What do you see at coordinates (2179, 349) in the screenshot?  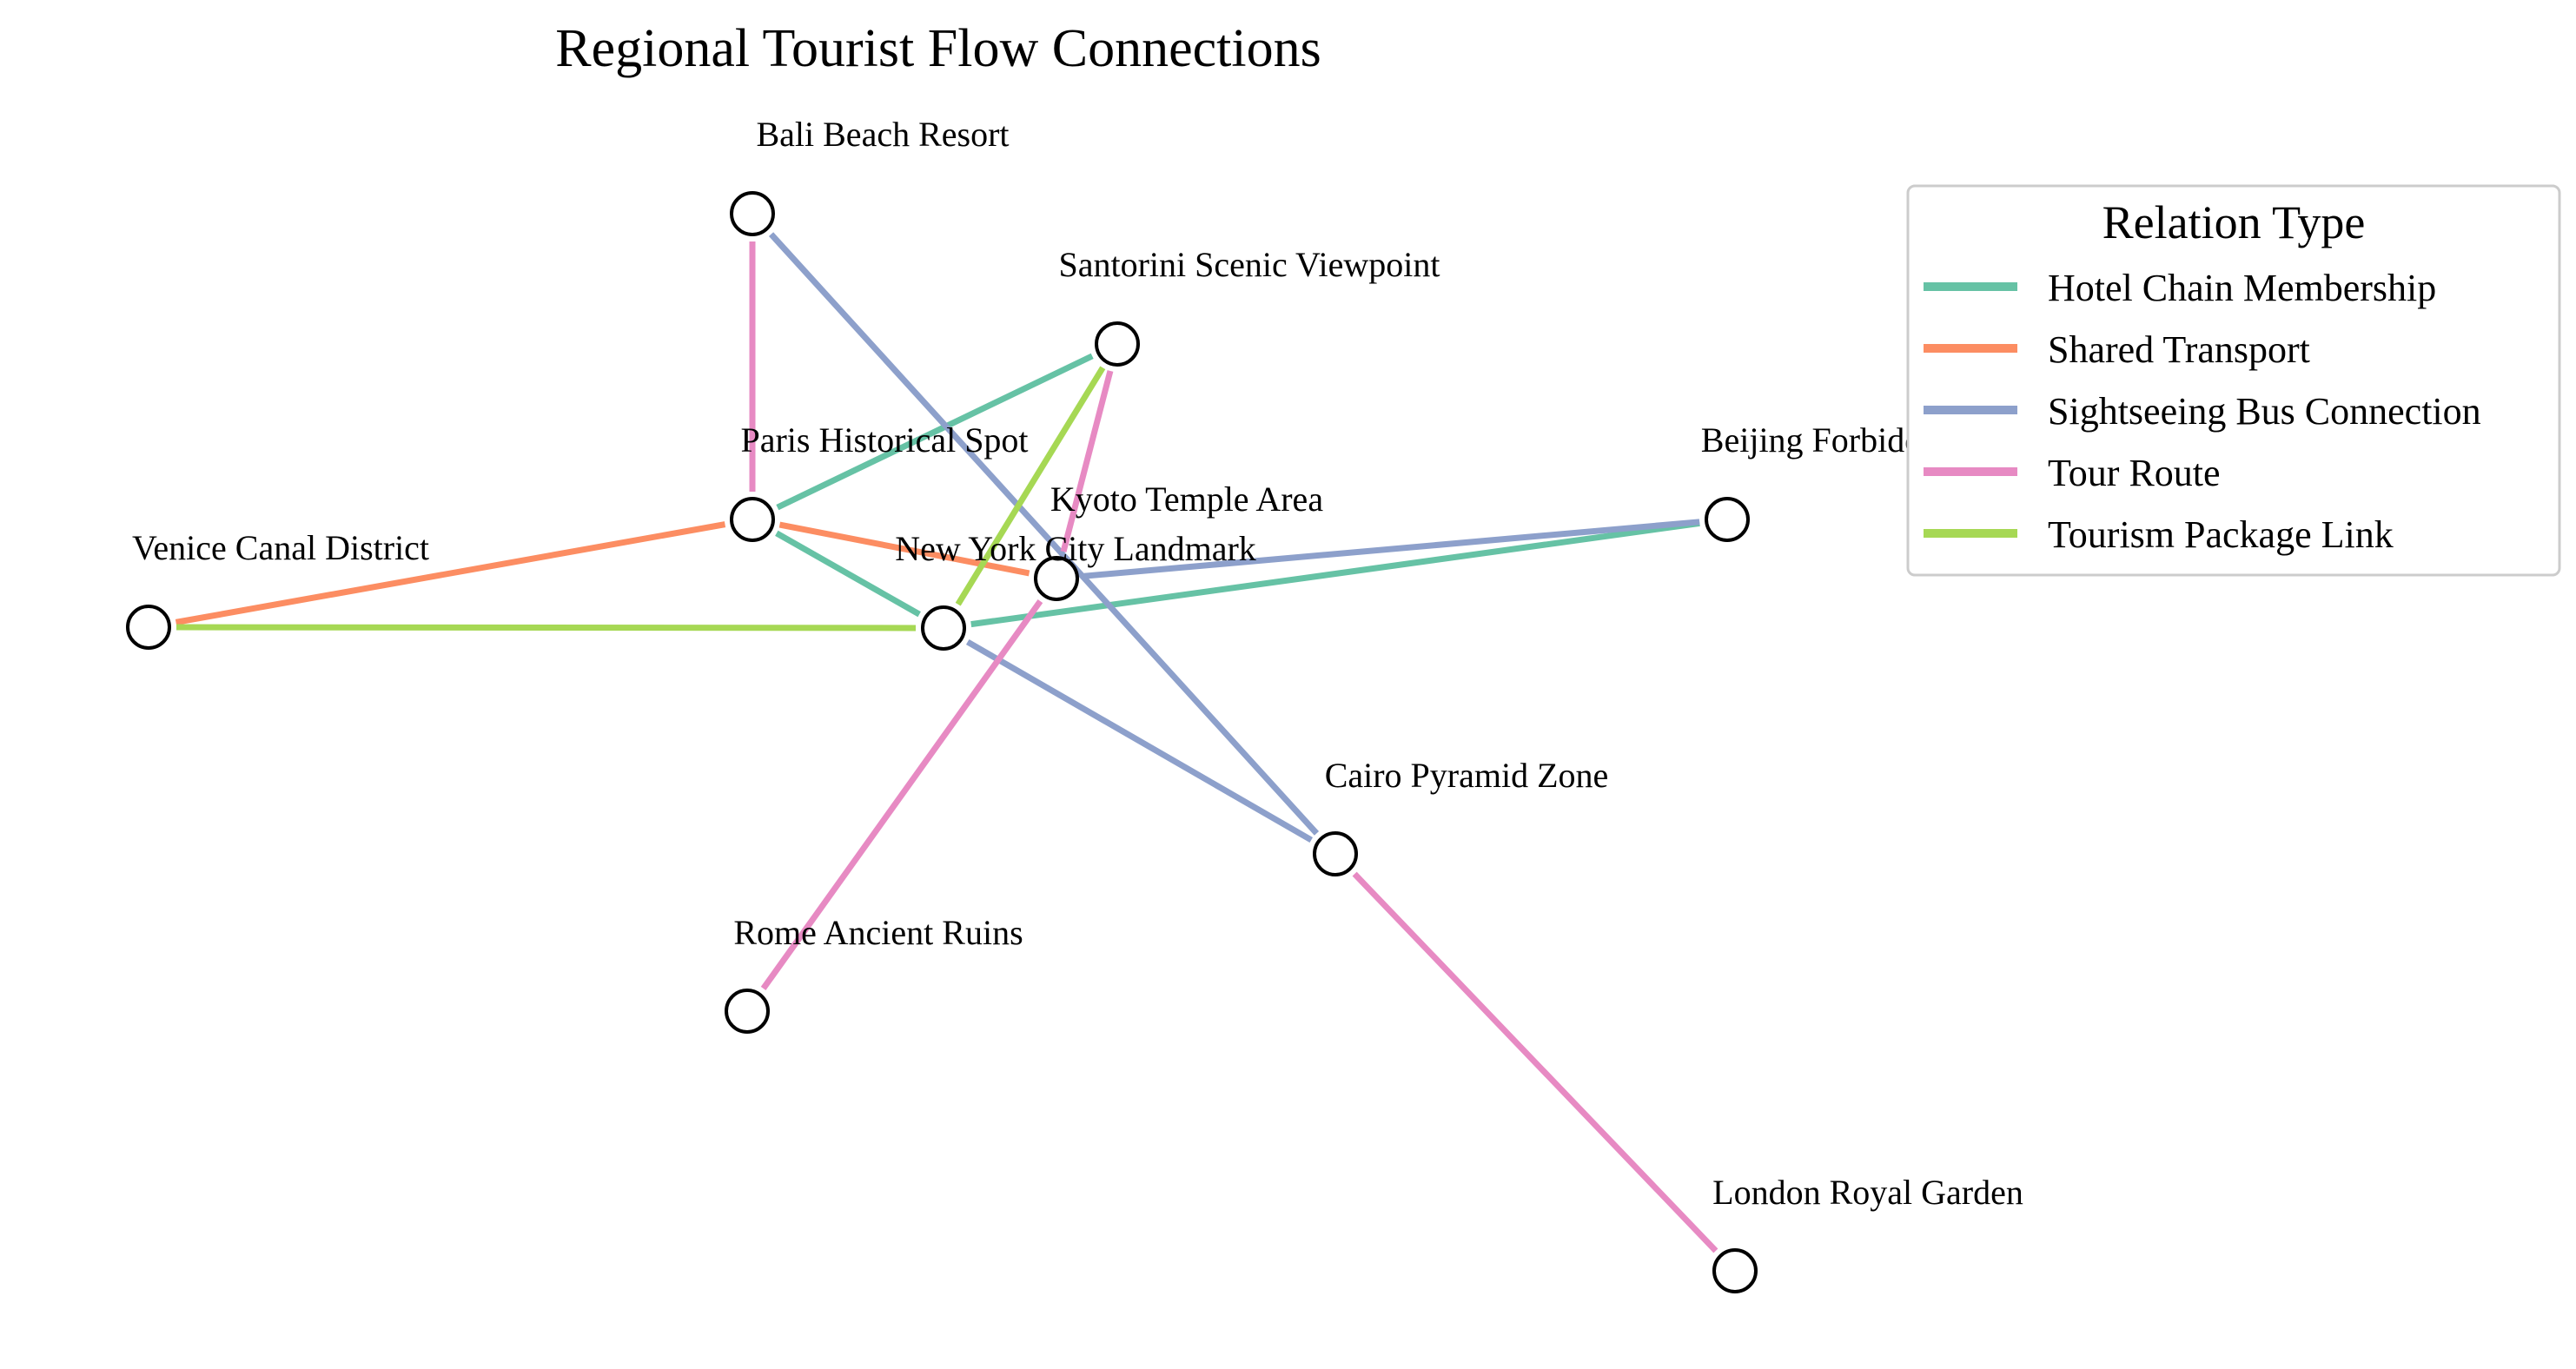 I see `legend-label-transport: Shared Transport` at bounding box center [2179, 349].